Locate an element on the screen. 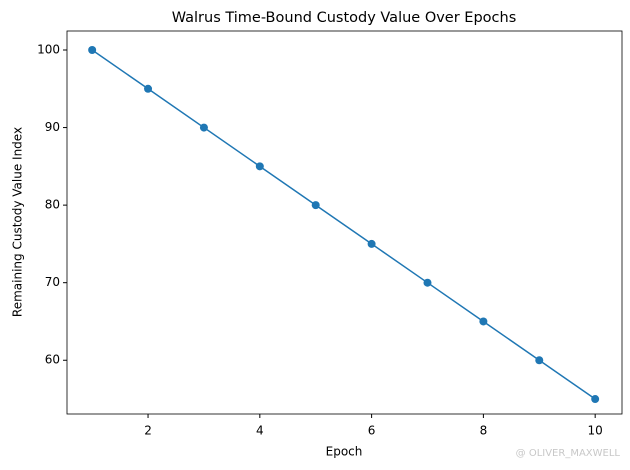  x-tick-label: 10 is located at coordinates (595, 431).